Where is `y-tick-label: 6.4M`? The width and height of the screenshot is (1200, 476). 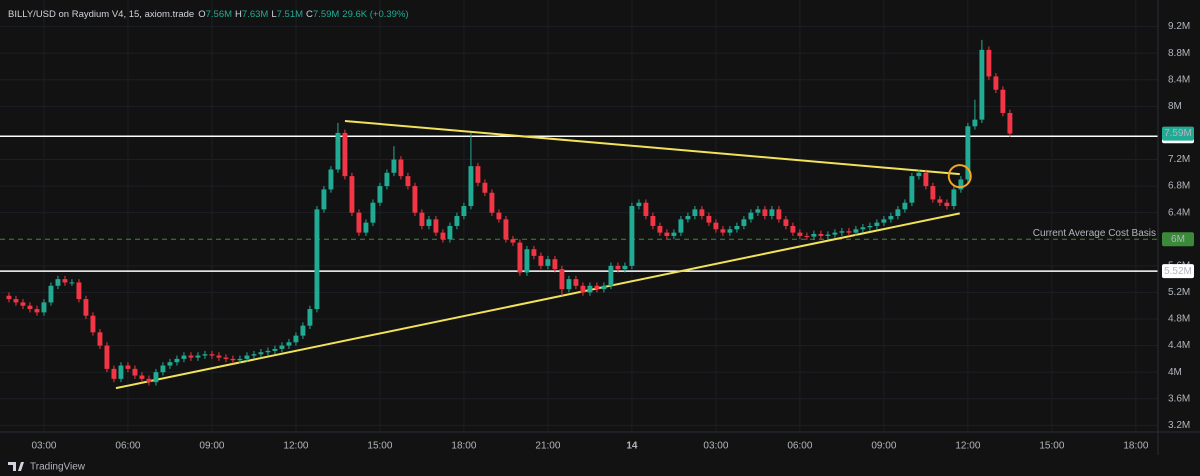
y-tick-label: 6.4M is located at coordinates (1179, 212).